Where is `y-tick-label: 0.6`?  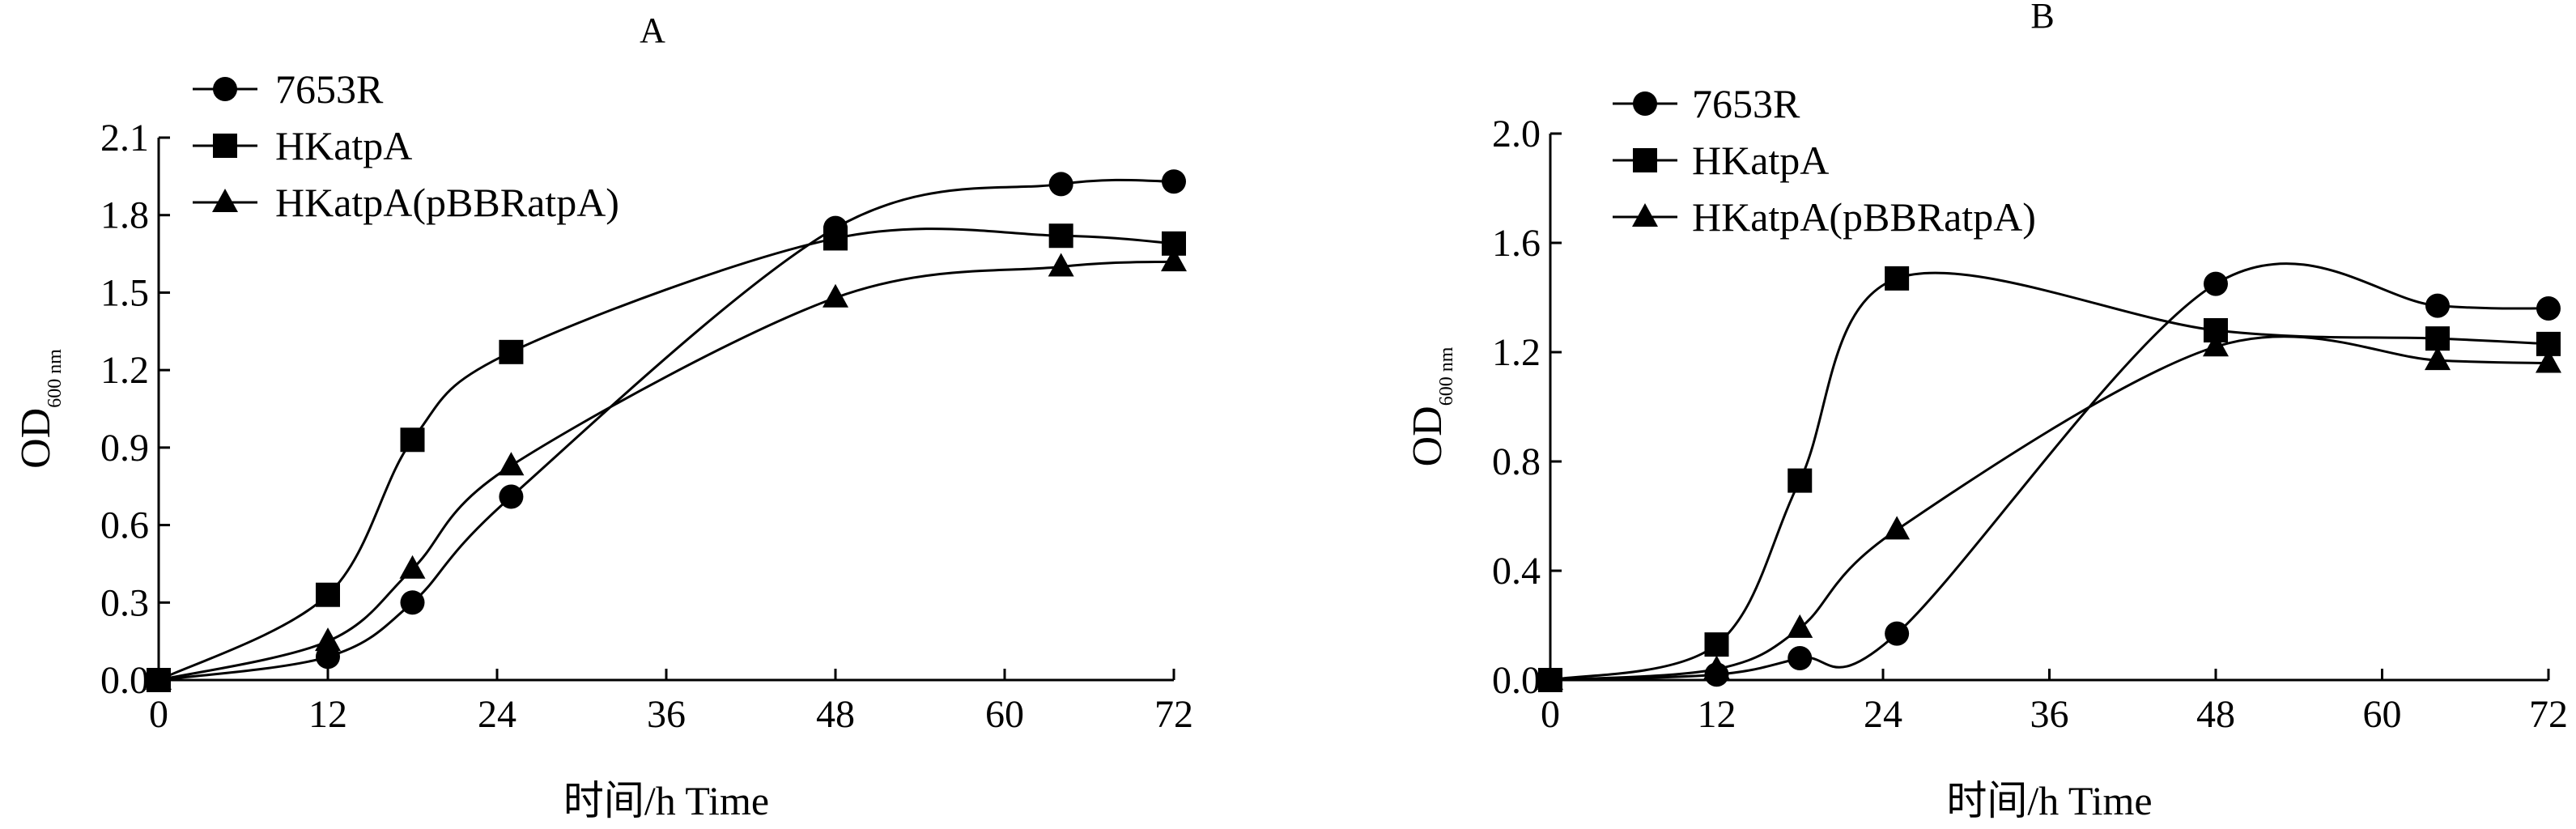 y-tick-label: 0.6 is located at coordinates (124, 525).